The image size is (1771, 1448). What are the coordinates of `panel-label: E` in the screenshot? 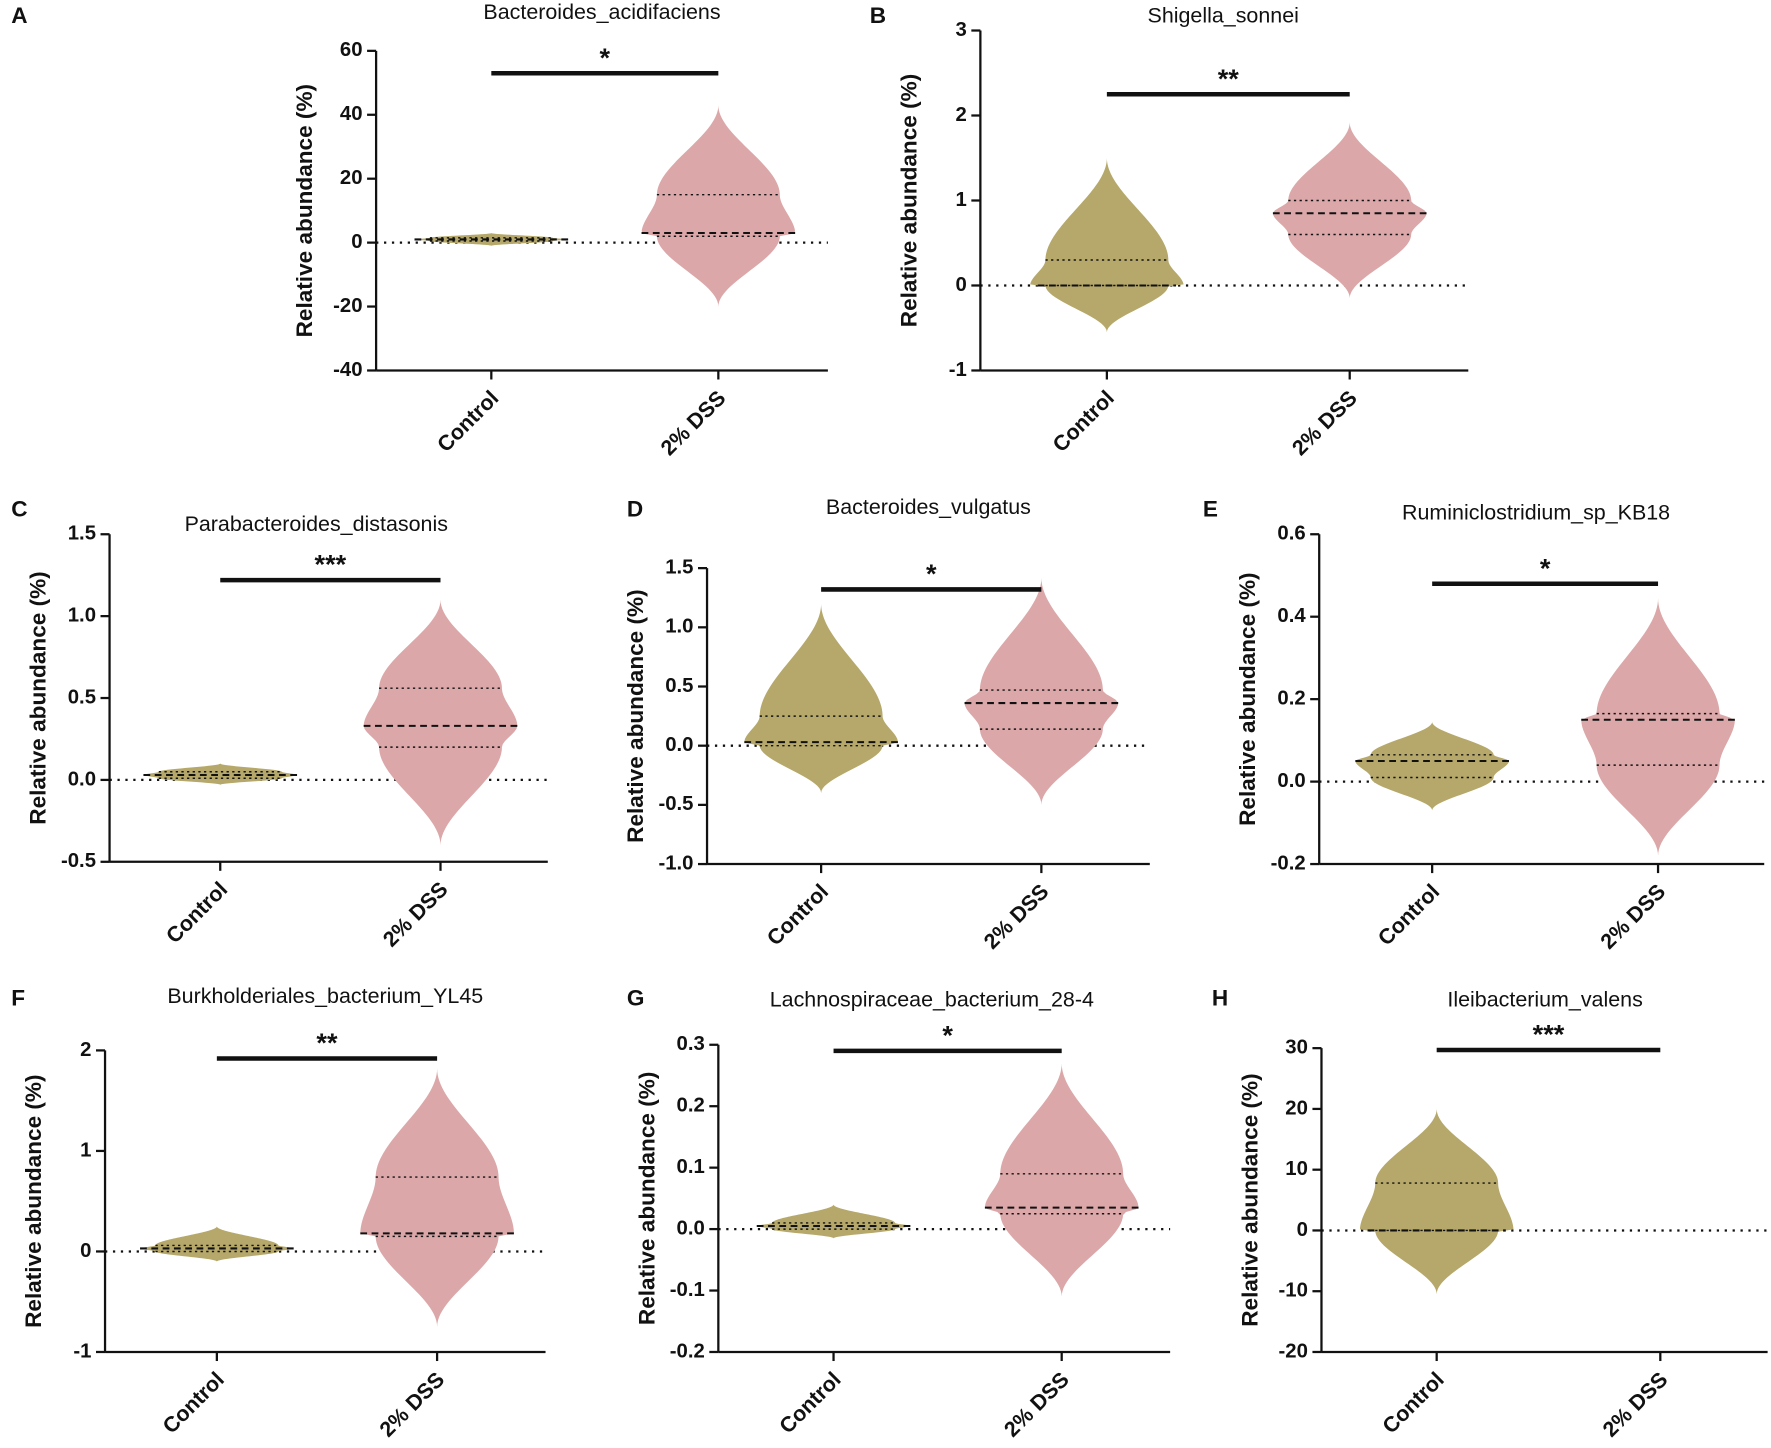 It's located at (1210, 509).